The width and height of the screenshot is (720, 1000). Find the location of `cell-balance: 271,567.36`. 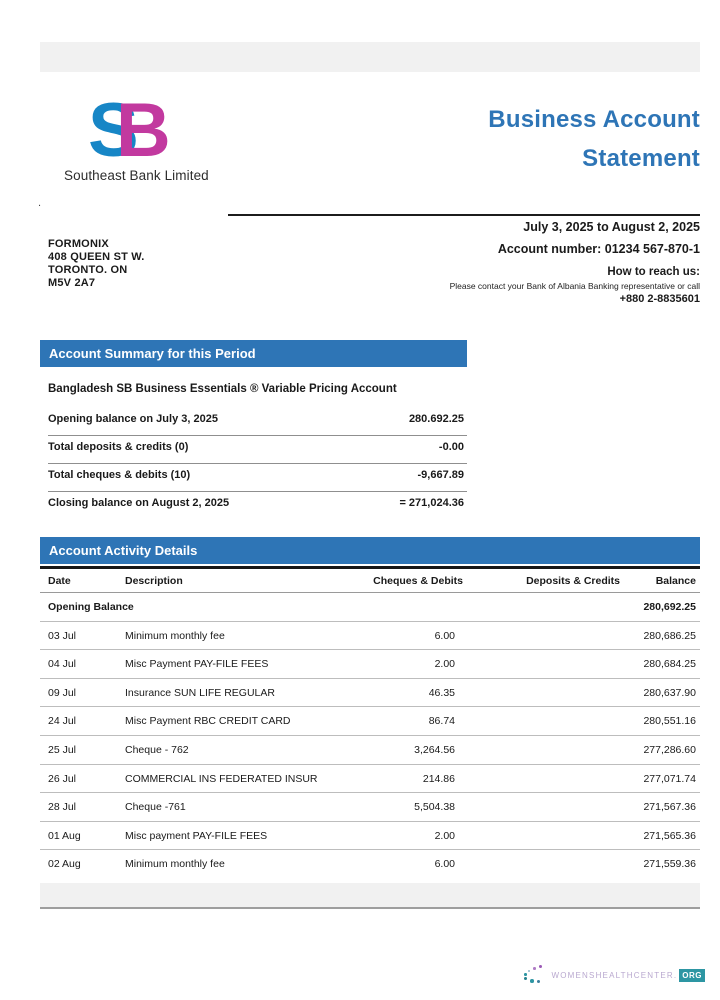

cell-balance: 271,567.36 is located at coordinates (669, 807).